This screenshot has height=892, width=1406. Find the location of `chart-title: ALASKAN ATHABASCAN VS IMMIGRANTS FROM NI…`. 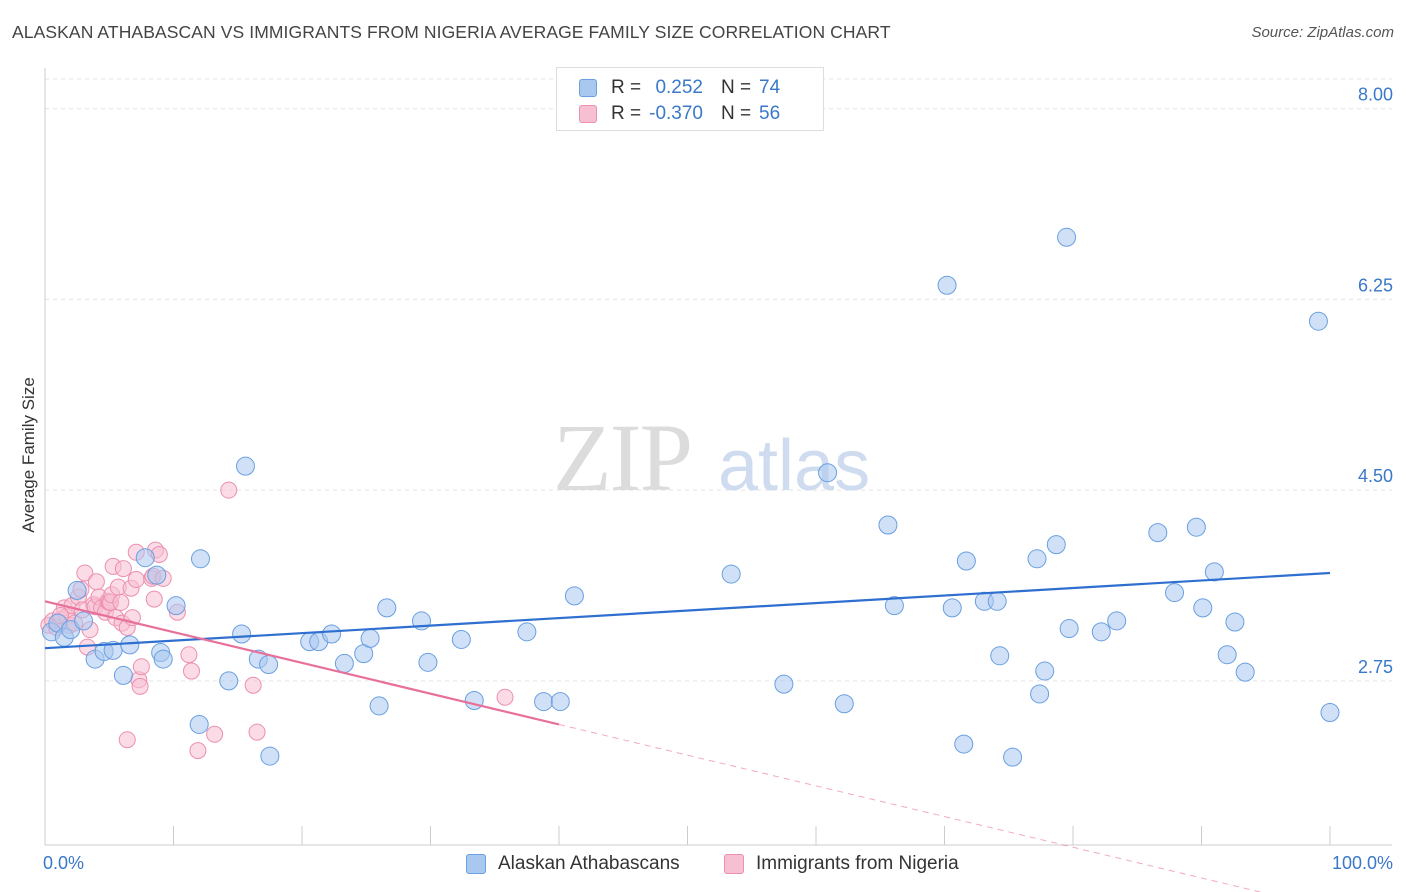

chart-title: ALASKAN ATHABASCAN VS IMMIGRANTS FROM NI… is located at coordinates (451, 32).